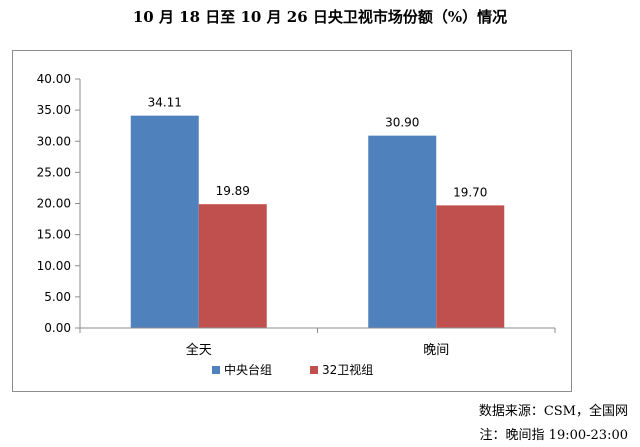 The width and height of the screenshot is (640, 447). Describe the element at coordinates (54, 204) in the screenshot. I see `y-tick-label: 20.00` at that location.